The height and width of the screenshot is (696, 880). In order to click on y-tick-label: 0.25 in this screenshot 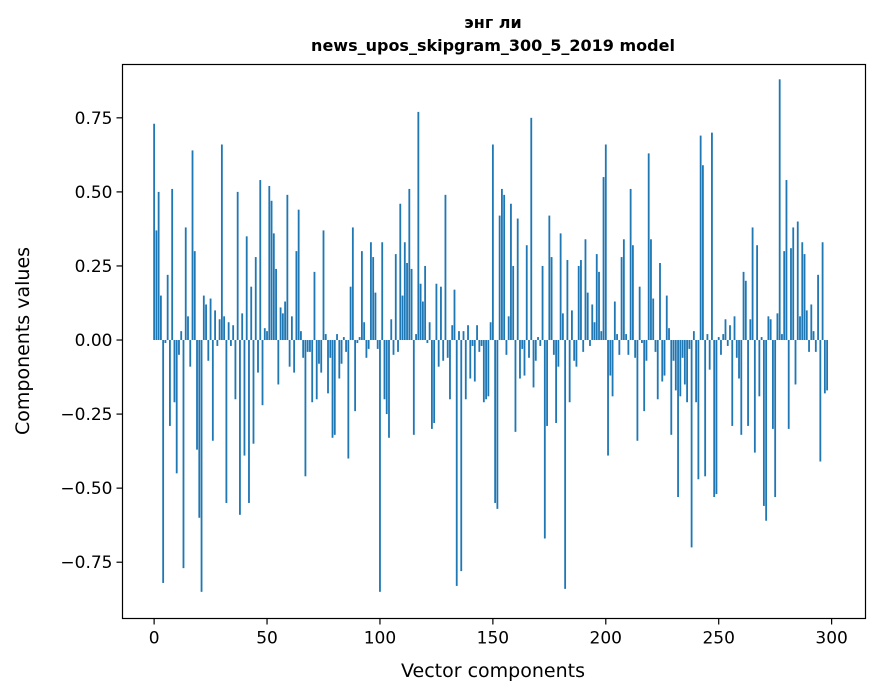, I will do `click(94, 267)`.